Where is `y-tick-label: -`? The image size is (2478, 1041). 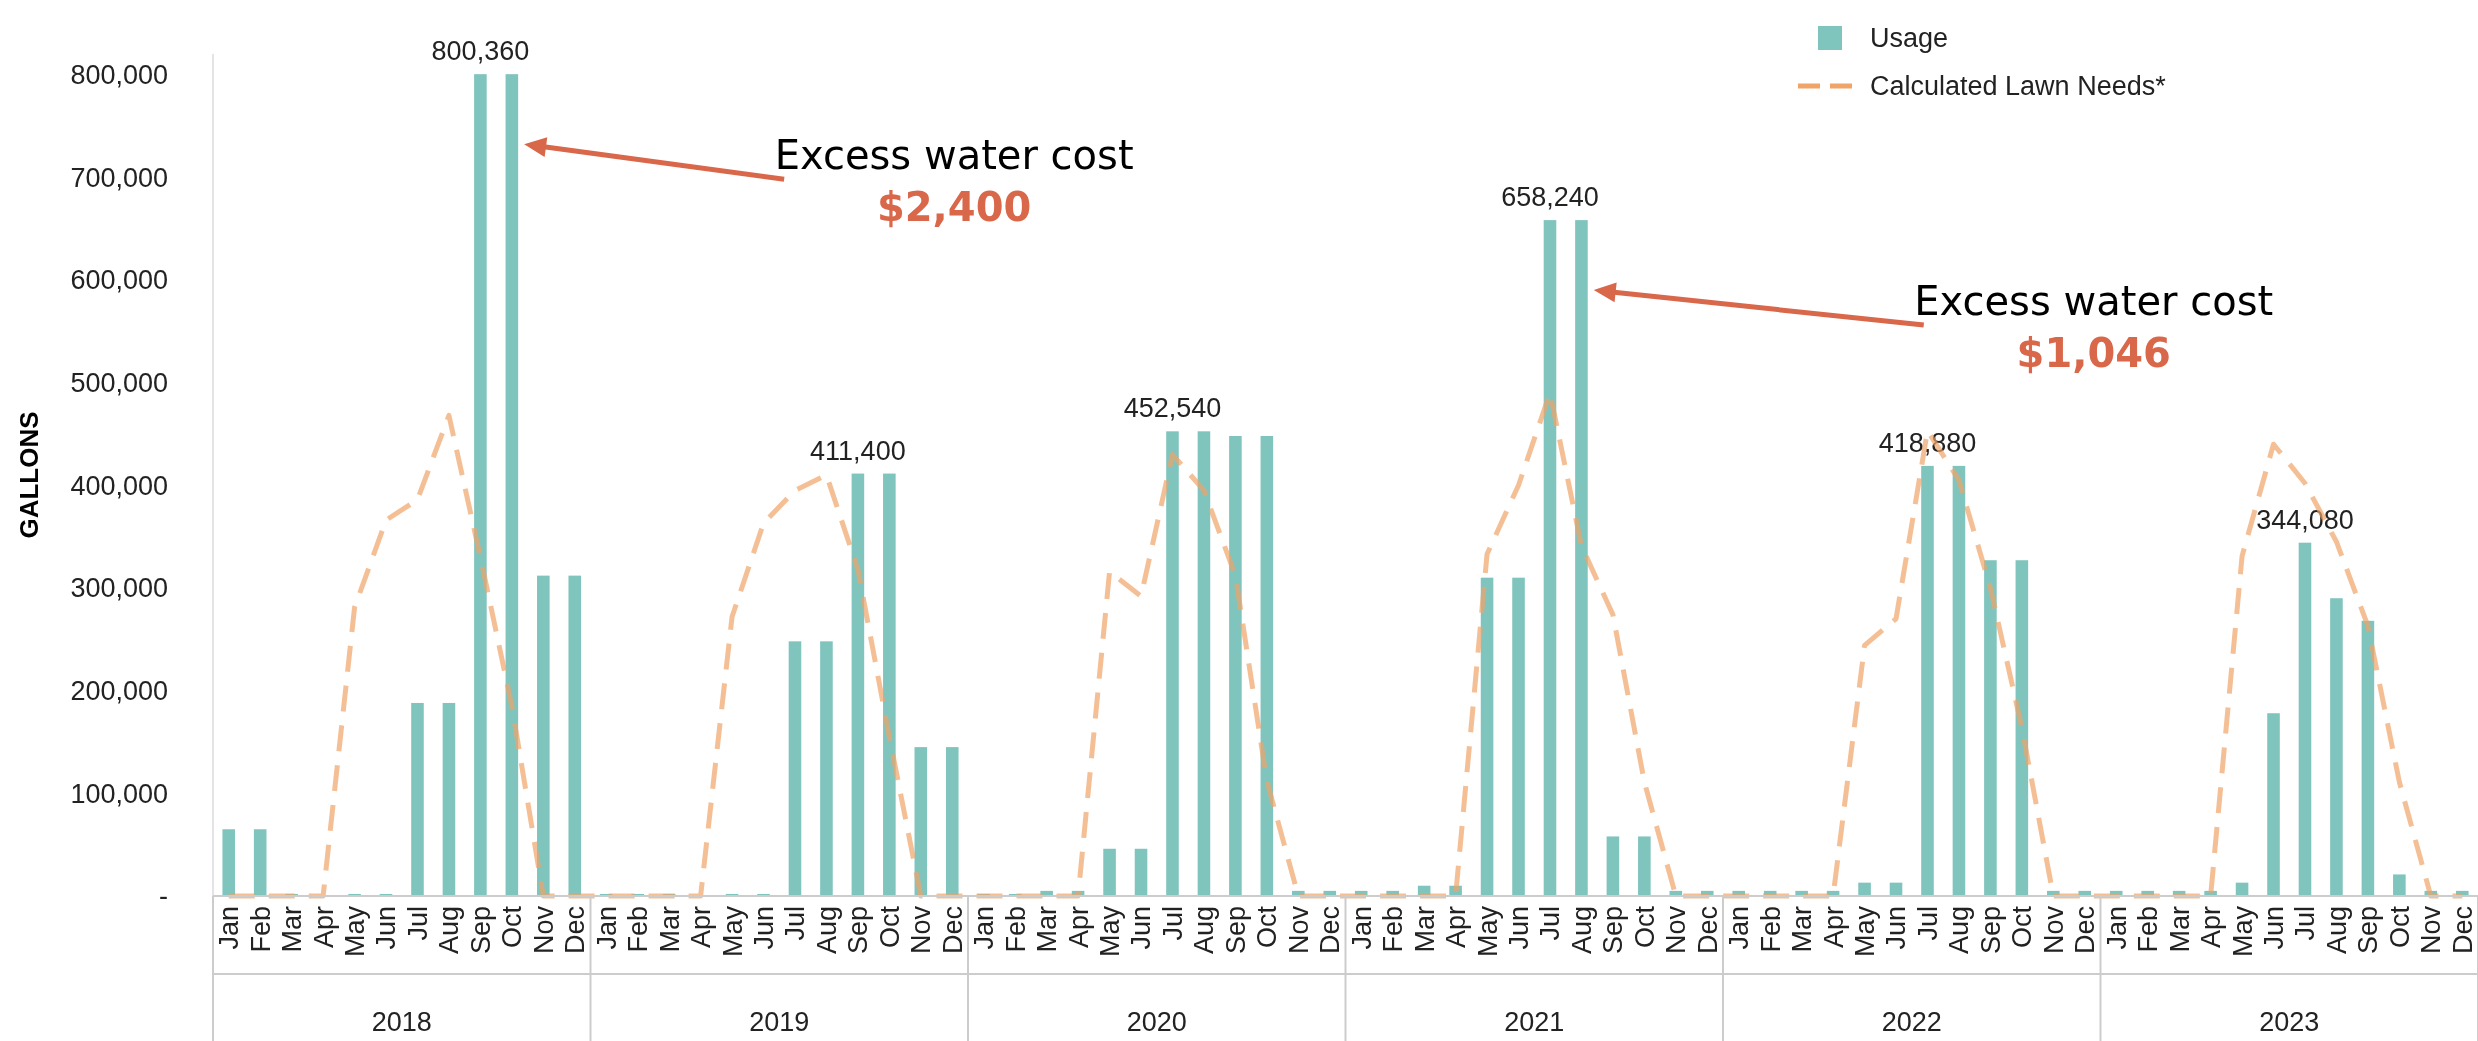
y-tick-label: - is located at coordinates (163, 896).